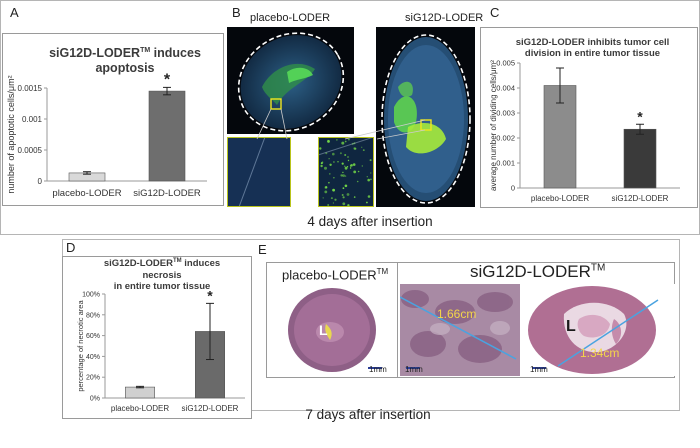 Image resolution: width=700 pixels, height=448 pixels. I want to click on panel-d-title-rest: induces, so click(201, 264).